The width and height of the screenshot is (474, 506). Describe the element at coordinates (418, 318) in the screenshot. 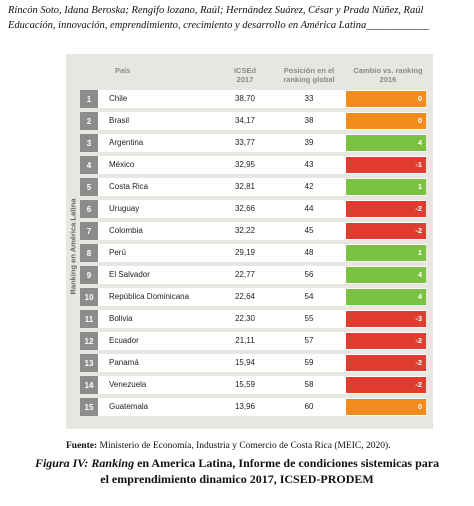

I see `change-value: -3` at that location.